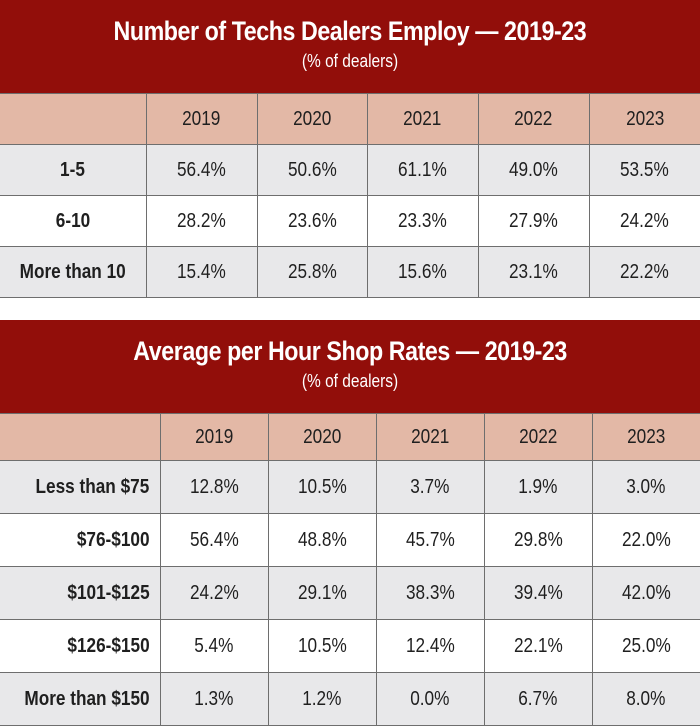  What do you see at coordinates (430, 487) in the screenshot?
I see `value-cell: 3.7%` at bounding box center [430, 487].